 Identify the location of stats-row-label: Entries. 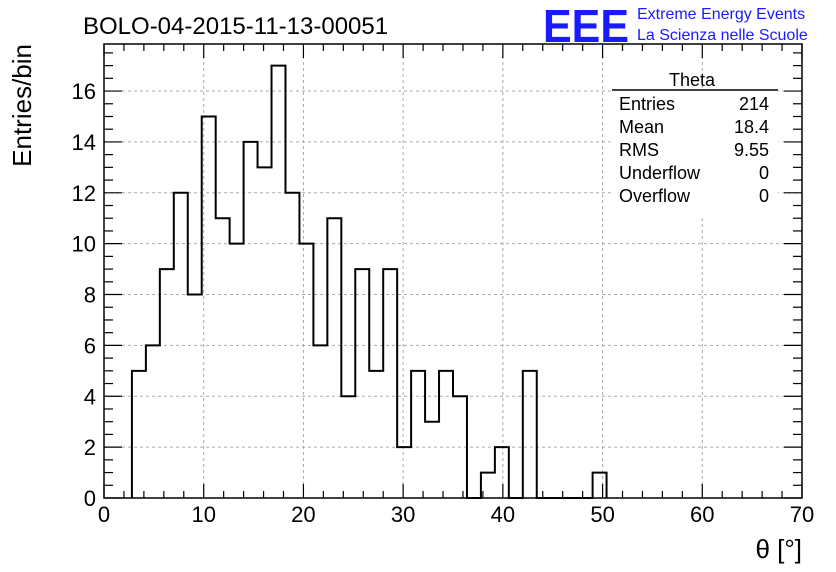
(647, 104).